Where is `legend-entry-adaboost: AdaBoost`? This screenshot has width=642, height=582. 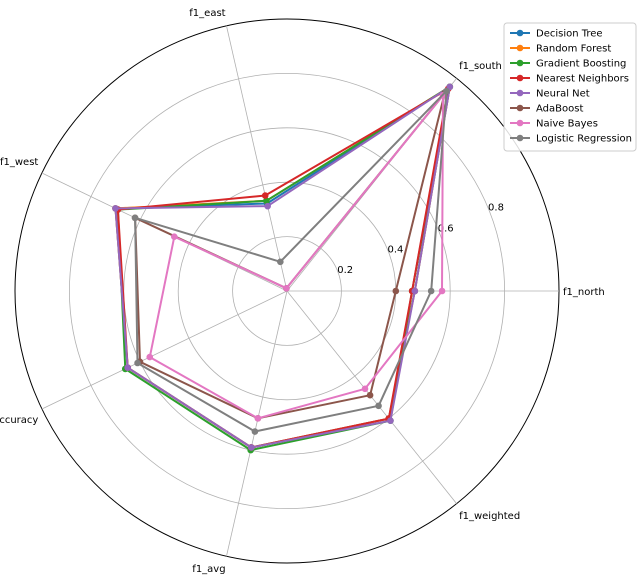 legend-entry-adaboost: AdaBoost is located at coordinates (559, 109).